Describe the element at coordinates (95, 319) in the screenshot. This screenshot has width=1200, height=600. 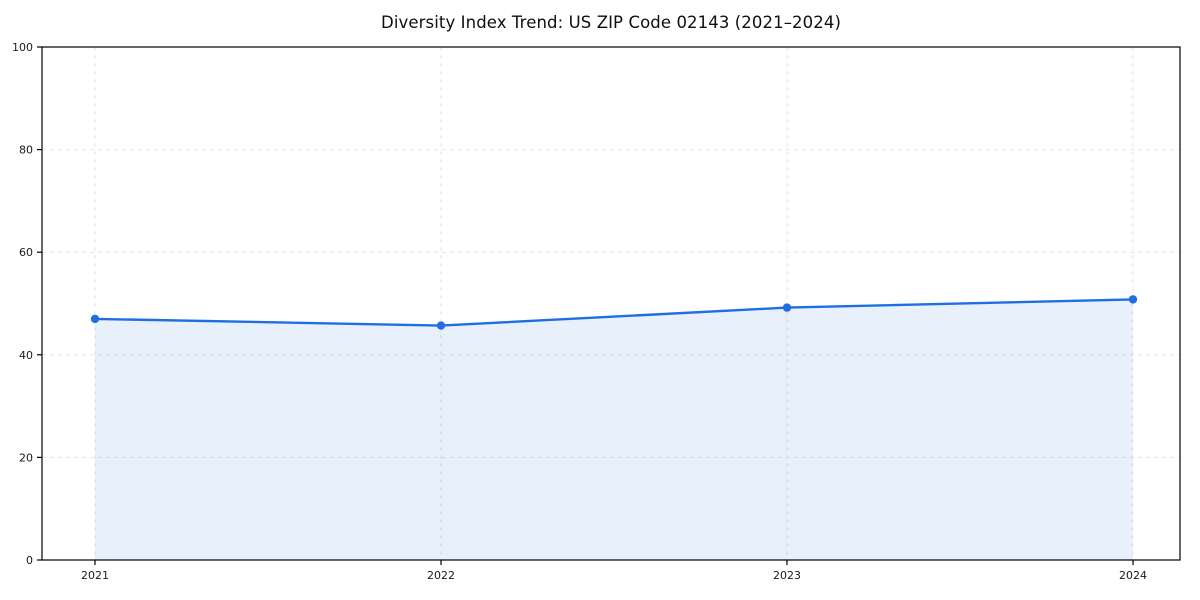
I see `data-point-2021` at that location.